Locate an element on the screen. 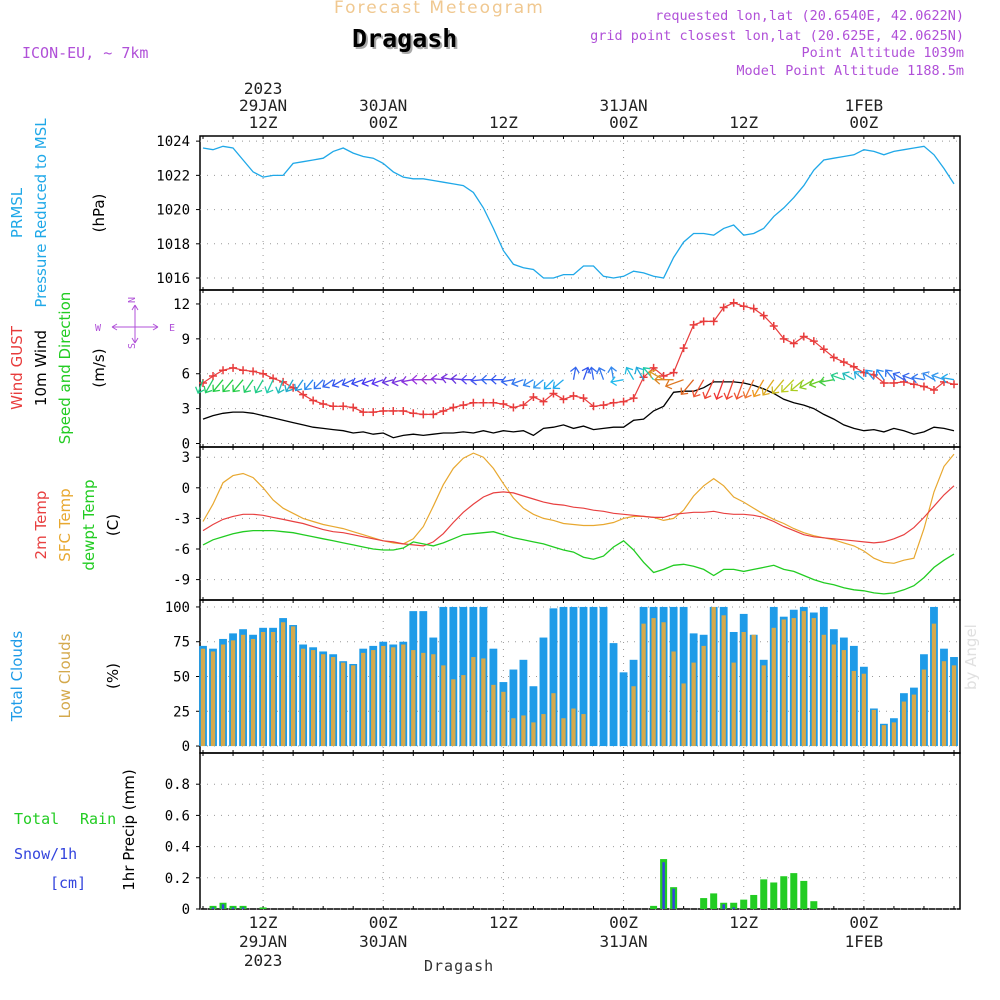 The height and width of the screenshot is (1000, 1000). bottom-time-label: 29JAN is located at coordinates (263, 941).